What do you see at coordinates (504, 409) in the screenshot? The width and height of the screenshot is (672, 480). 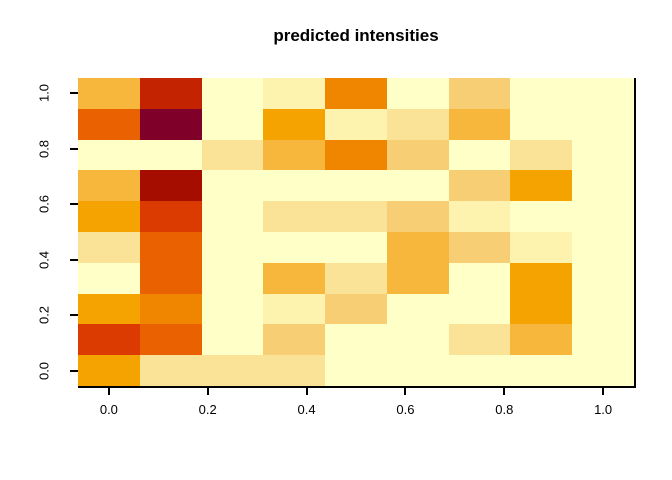 I see `x-axis-tick-label: 0.8` at bounding box center [504, 409].